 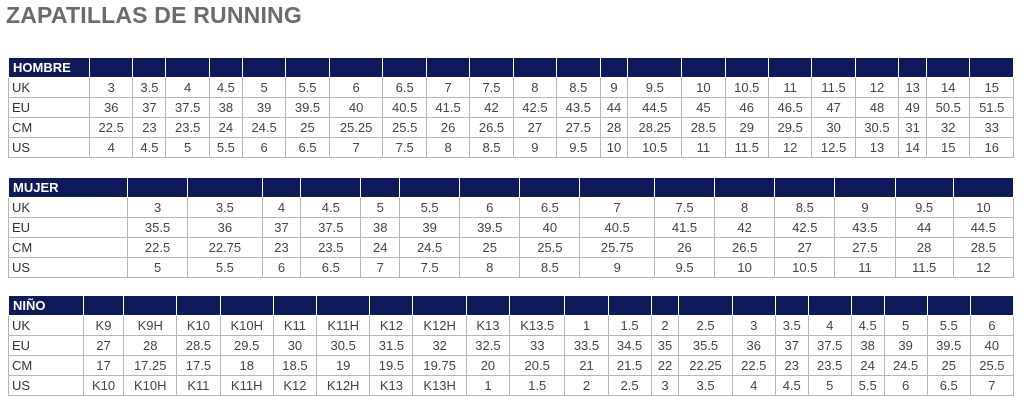 What do you see at coordinates (586, 365) in the screenshot?
I see `size-cell: 21` at bounding box center [586, 365].